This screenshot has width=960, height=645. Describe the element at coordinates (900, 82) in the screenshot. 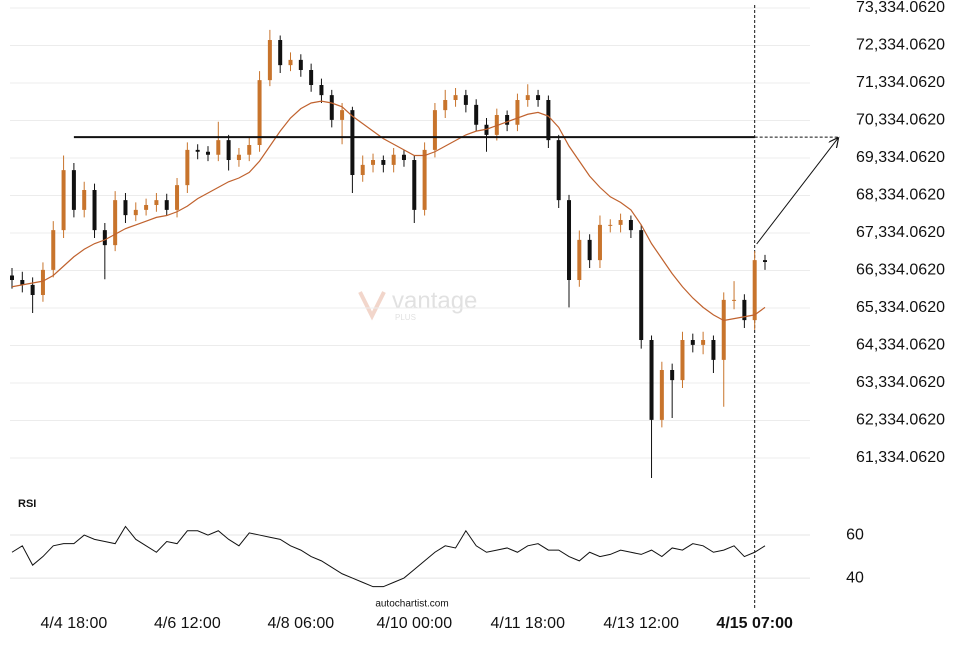

I see `y-tick-label: 71,334.0620` at that location.